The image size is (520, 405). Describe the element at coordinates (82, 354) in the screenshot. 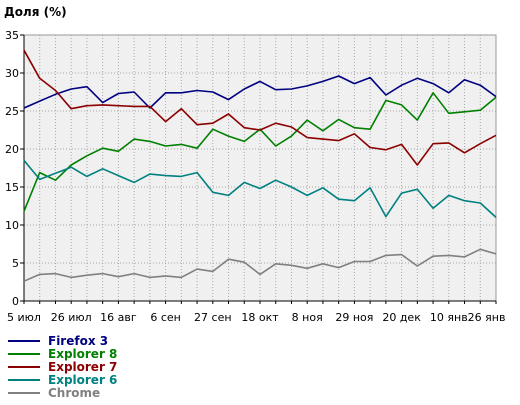

I see `legend-label: Explorer 8` at that location.